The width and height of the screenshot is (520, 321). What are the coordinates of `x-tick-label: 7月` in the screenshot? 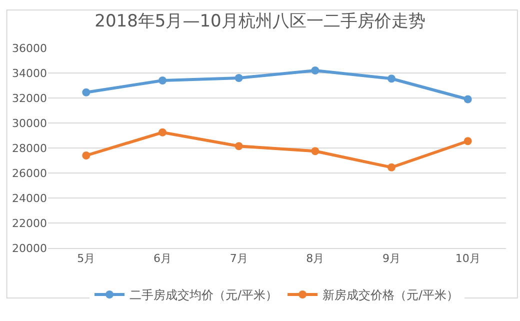 It's located at (239, 259).